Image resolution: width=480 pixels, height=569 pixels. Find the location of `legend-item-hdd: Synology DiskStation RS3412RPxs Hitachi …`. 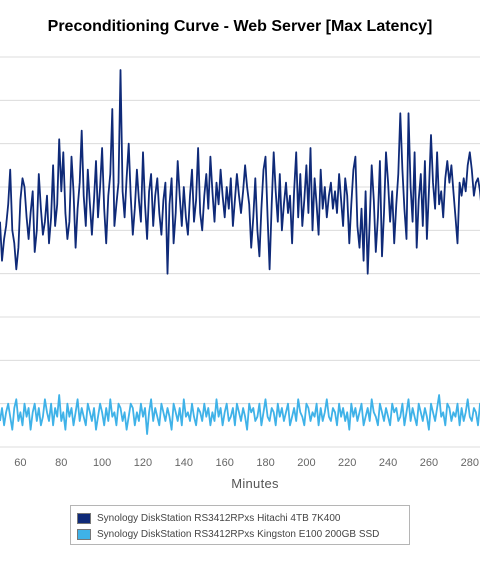

legend-item-hdd: Synology DiskStation RS3412RPxs Hitachi … is located at coordinates (240, 518).